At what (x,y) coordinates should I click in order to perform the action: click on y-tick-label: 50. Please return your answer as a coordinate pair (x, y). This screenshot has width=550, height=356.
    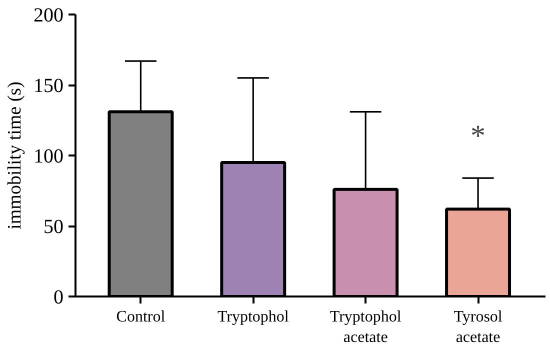
    Looking at the image, I should click on (54, 227).